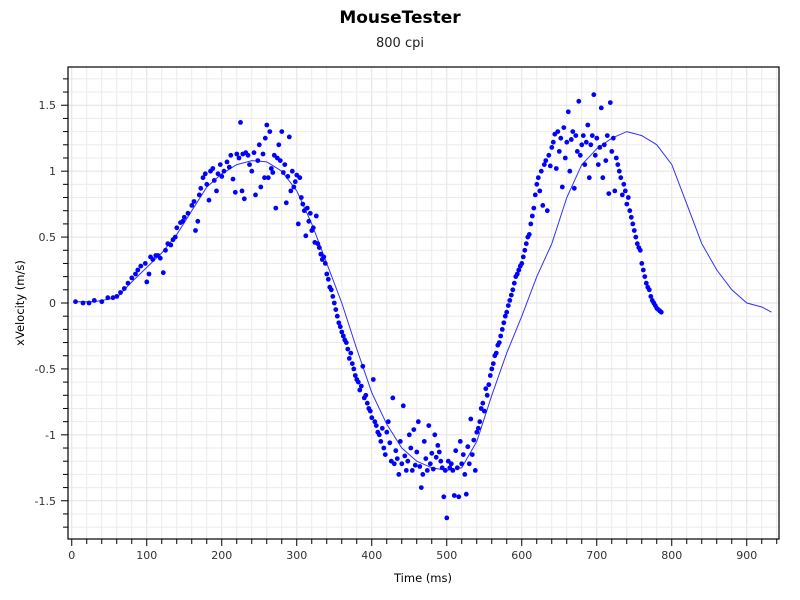 The height and width of the screenshot is (600, 800). Describe the element at coordinates (446, 555) in the screenshot. I see `x-tick-label: 500` at that location.